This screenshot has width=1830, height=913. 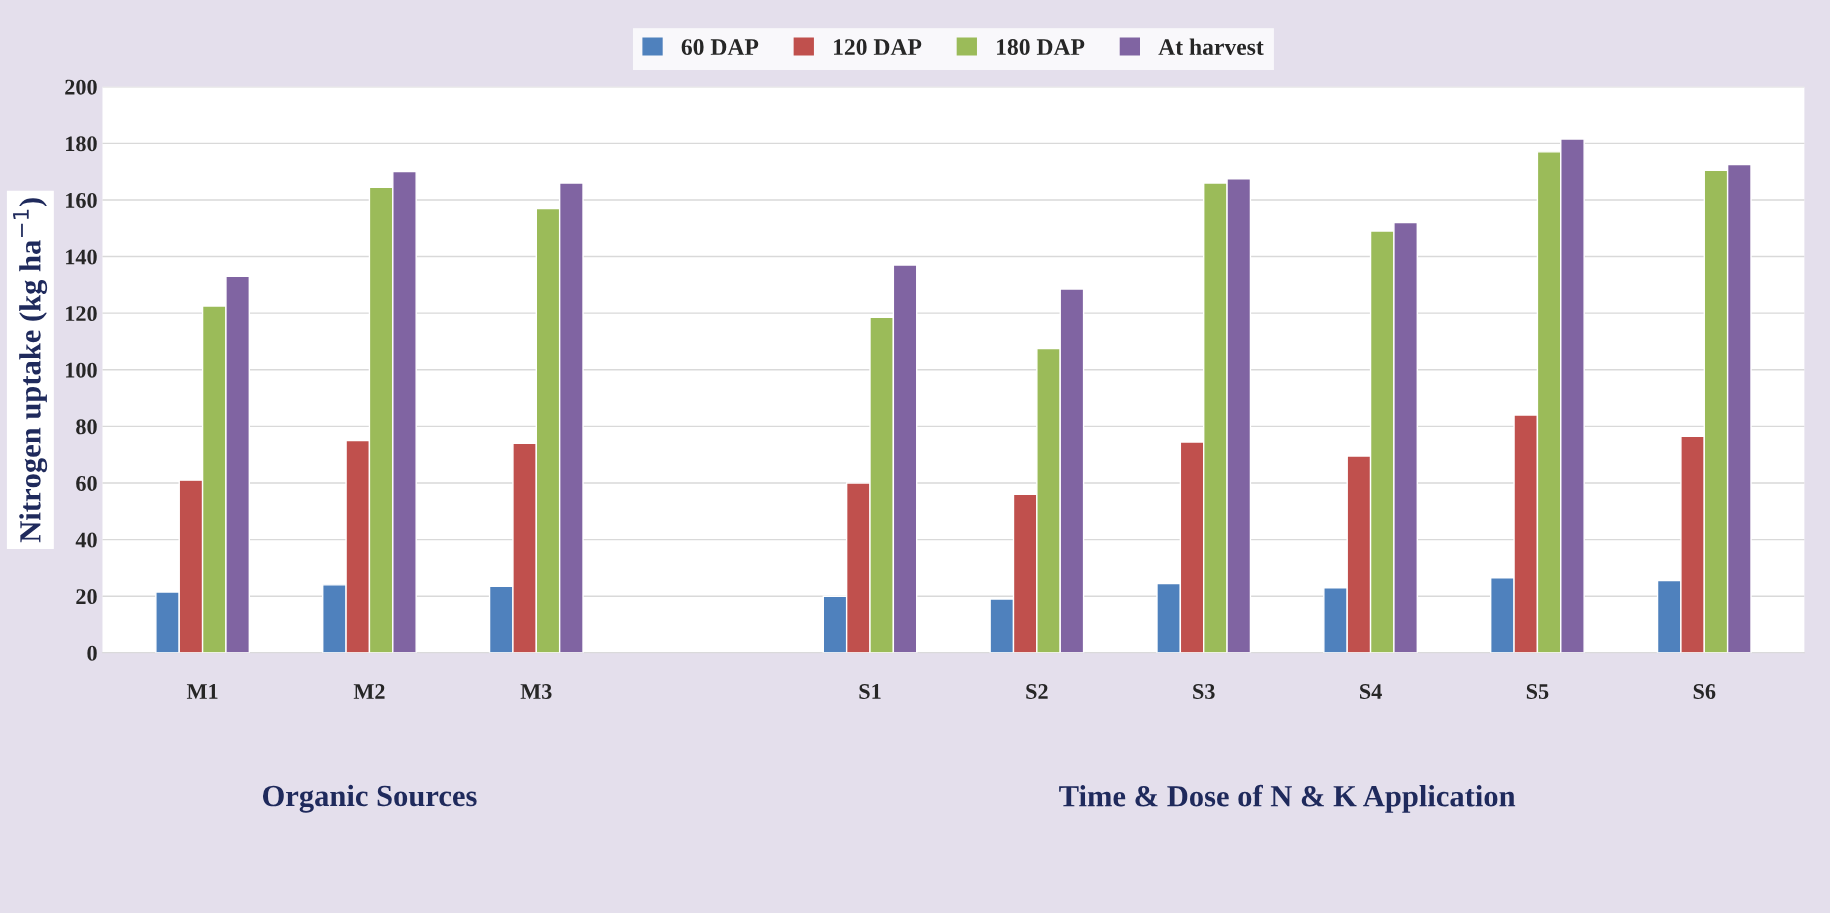 What do you see at coordinates (1037, 691) in the screenshot?
I see `x-tick-label: S2` at bounding box center [1037, 691].